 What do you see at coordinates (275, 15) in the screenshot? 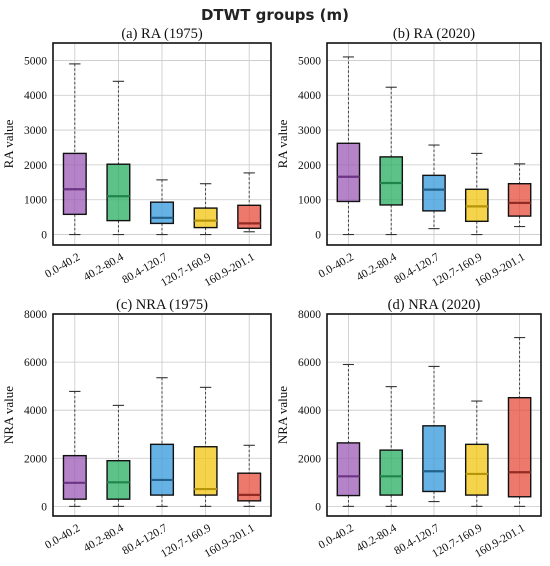
I see `figure-title: DTWT groups (m)` at bounding box center [275, 15].